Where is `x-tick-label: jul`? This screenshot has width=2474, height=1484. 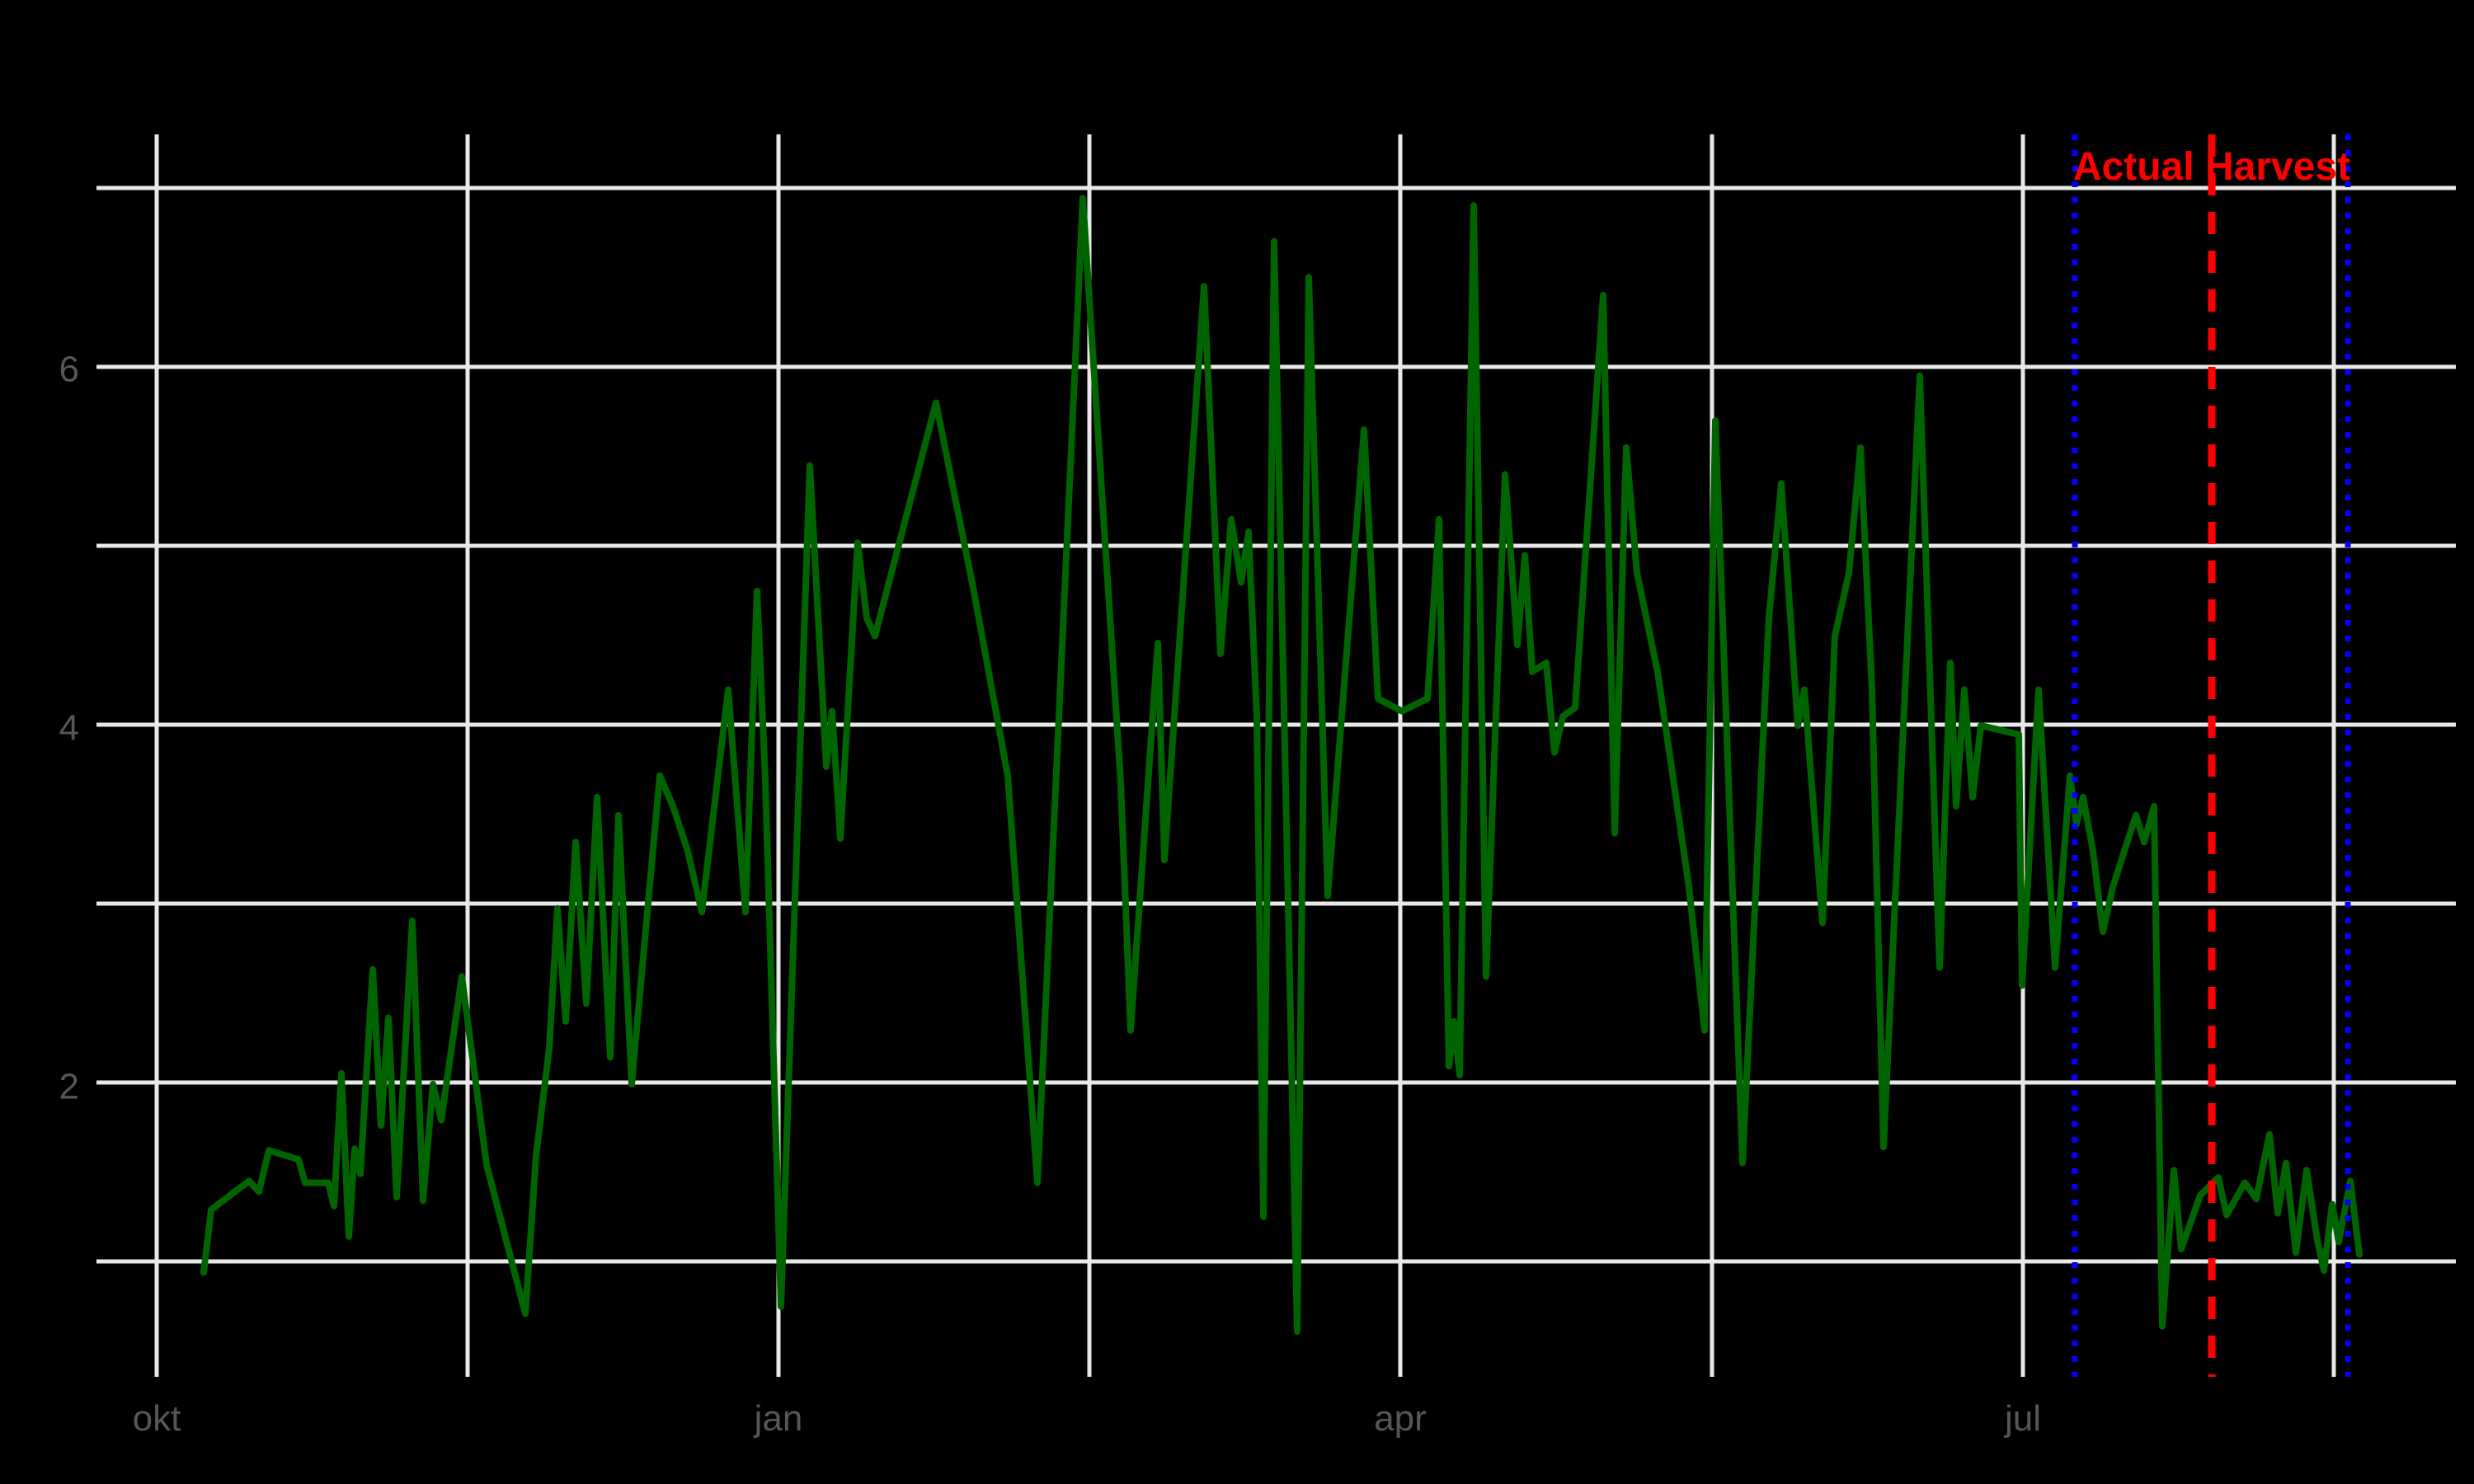 x-tick-label: jul is located at coordinates (2022, 1418).